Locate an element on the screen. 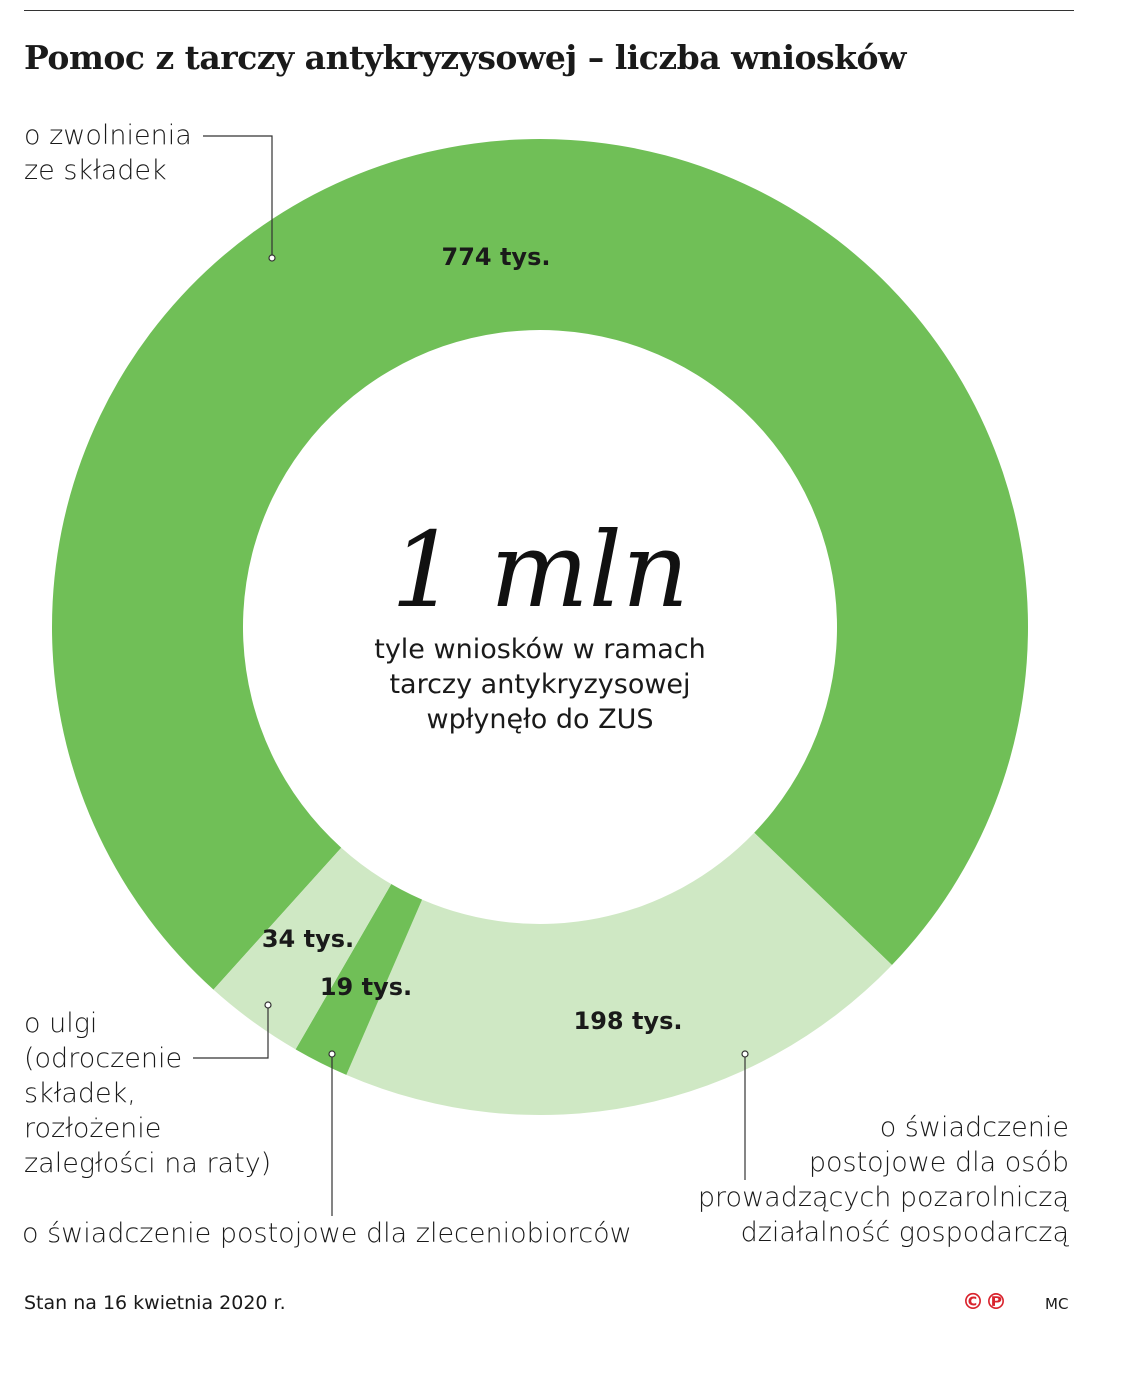 This screenshot has width=1137, height=1385. label-line: postojowe dla osób is located at coordinates (938, 1162).